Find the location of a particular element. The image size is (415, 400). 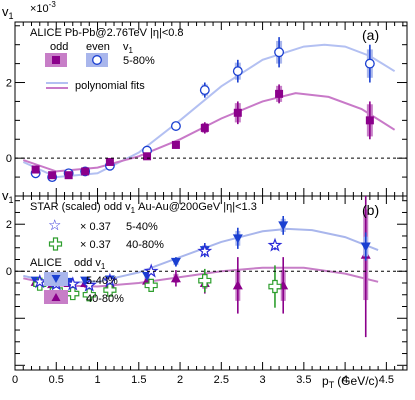

panel-b-header: STAR (scaled) odd v1 Au-Au@200GeV |η|<1.3 is located at coordinates (143, 208).